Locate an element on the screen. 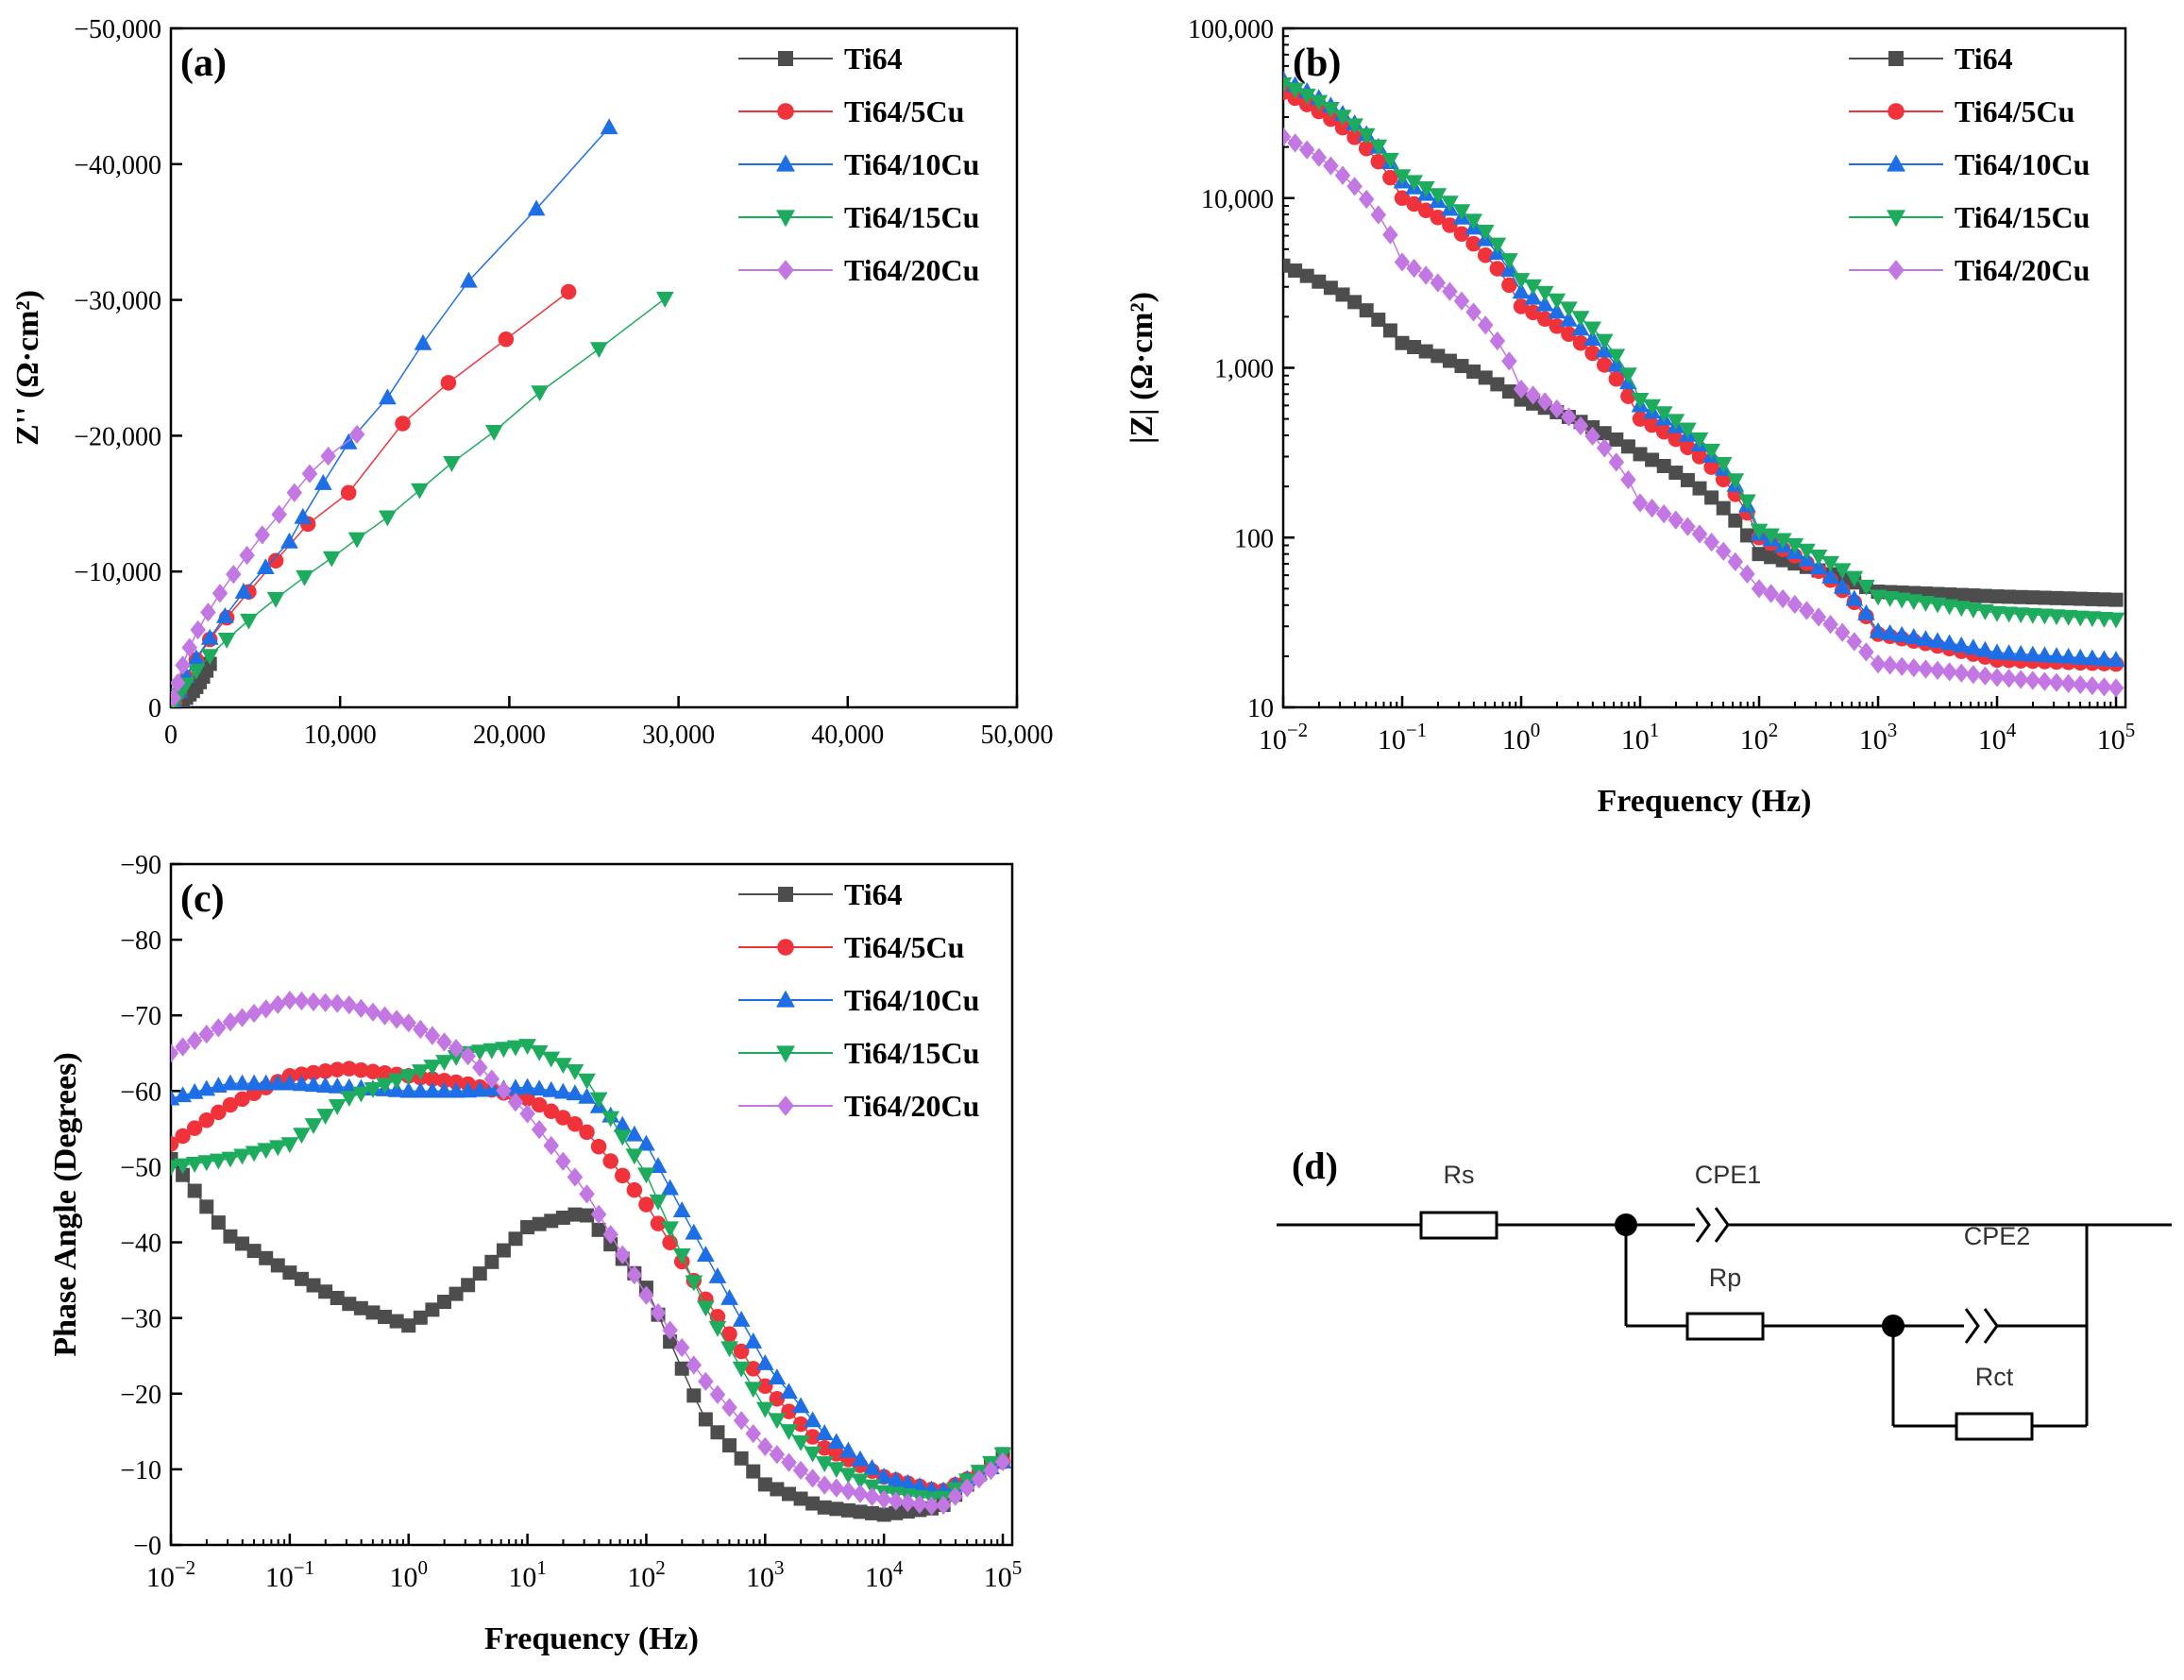  panel-d-equivalent-circuit: (d) Rs CPE1 Rp CPE2 Rct is located at coordinates (1724, 1293).